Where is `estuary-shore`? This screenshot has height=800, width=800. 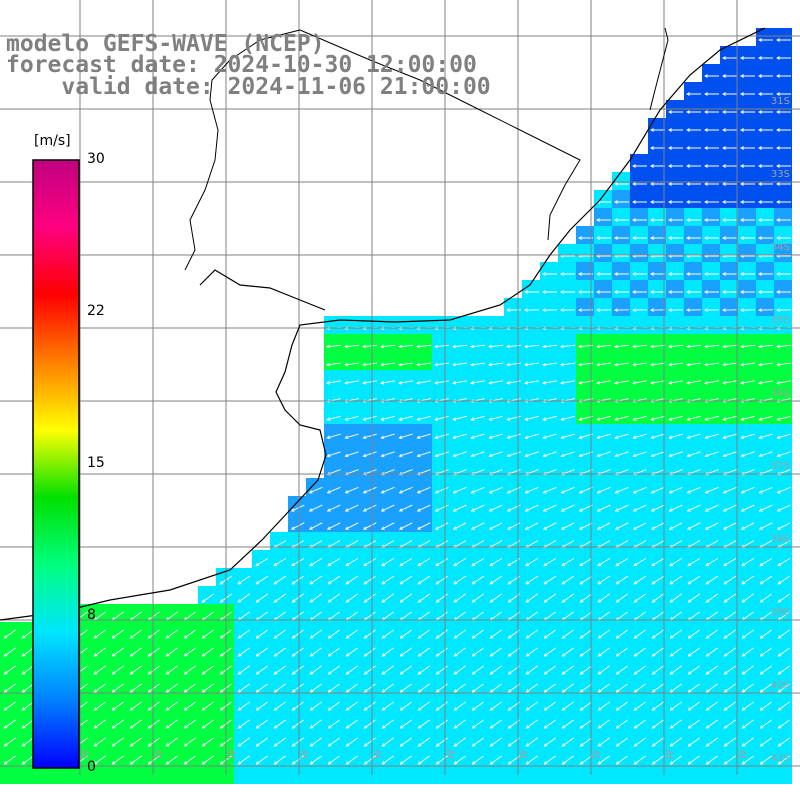
estuary-shore is located at coordinates (262, 290).